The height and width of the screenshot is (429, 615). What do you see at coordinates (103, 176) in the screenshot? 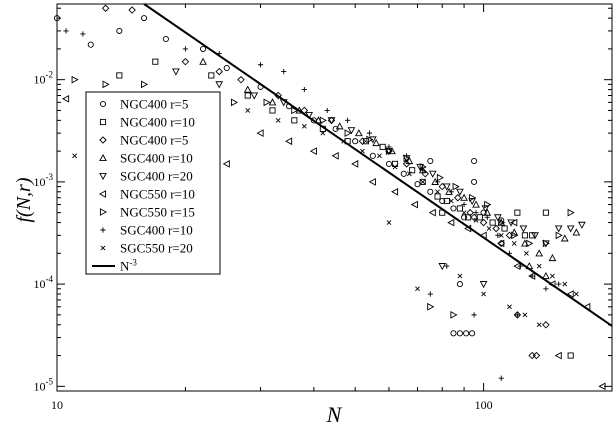
I see `legend-marker-triangle-down` at bounding box center [103, 176].